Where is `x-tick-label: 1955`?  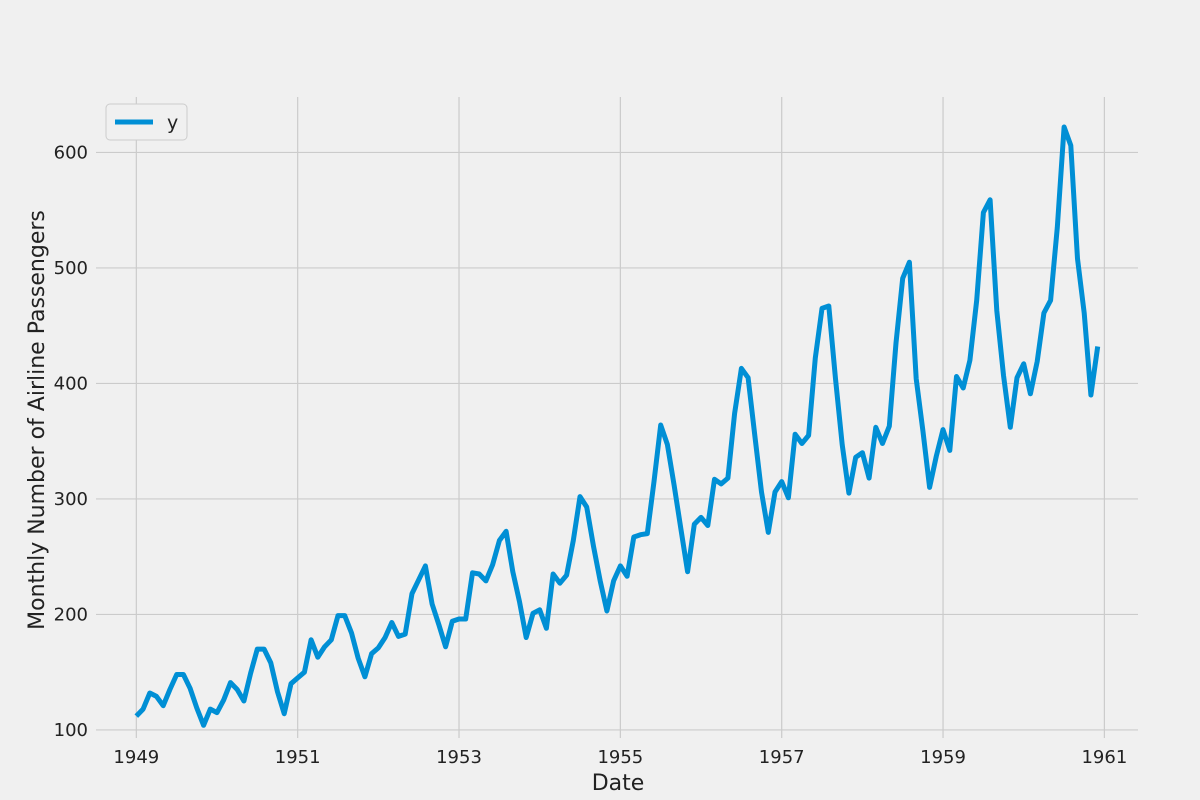
x-tick-label: 1955 is located at coordinates (620, 757).